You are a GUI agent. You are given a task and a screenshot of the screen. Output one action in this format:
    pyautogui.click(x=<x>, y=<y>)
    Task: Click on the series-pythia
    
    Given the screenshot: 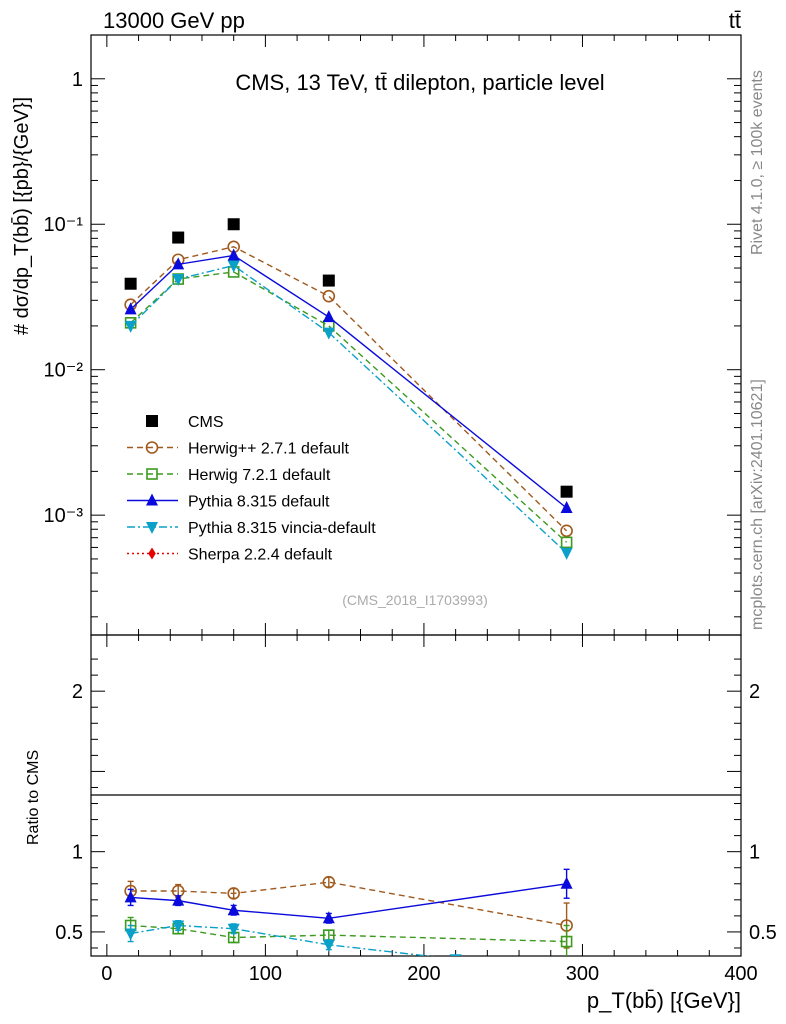 What is the action you would take?
    pyautogui.click(x=348, y=380)
    